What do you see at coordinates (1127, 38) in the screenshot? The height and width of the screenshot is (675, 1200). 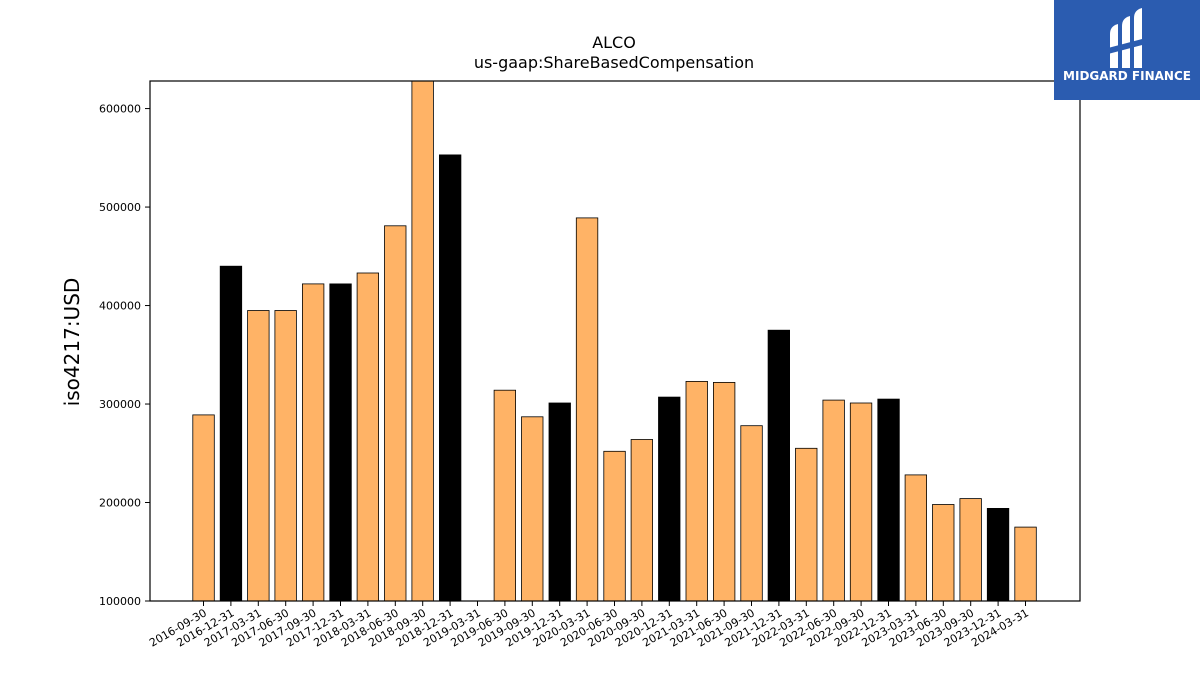 I see `midgard-logo-icon` at bounding box center [1127, 38].